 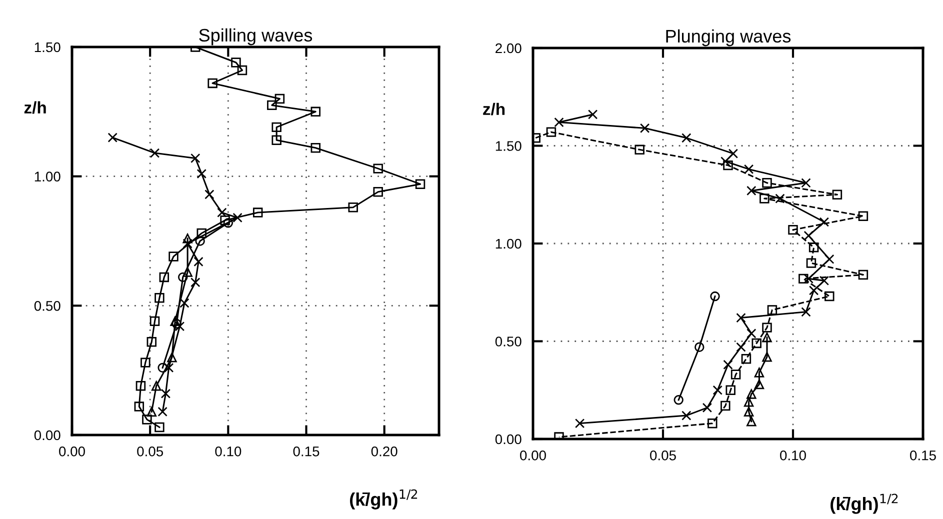 I want to click on x-tick-label: 0.20, so click(x=384, y=451).